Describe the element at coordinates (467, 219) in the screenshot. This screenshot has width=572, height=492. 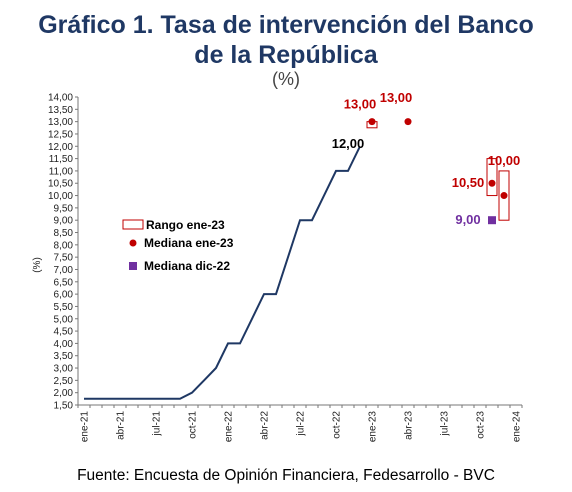
I see `data-annotation: 9,00` at that location.